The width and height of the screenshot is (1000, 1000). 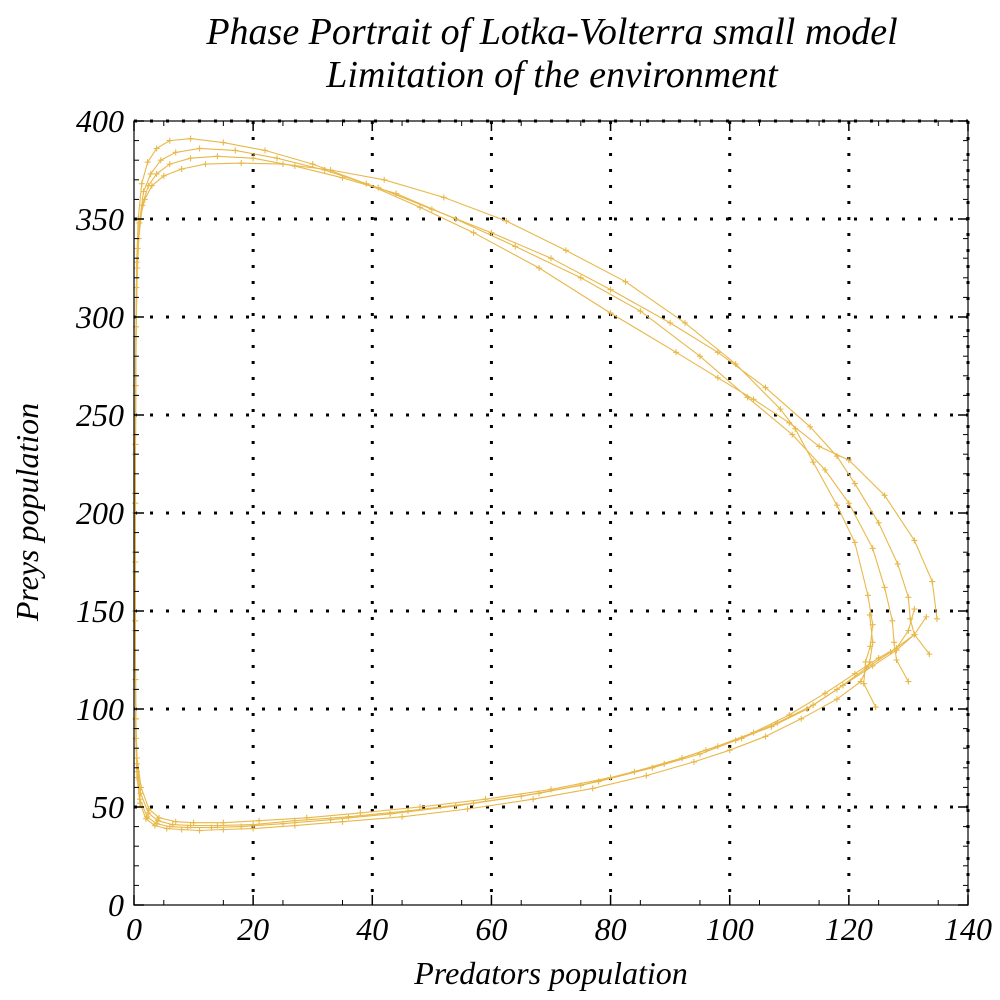 I want to click on y-tick-label: 300, so click(x=99, y=317).